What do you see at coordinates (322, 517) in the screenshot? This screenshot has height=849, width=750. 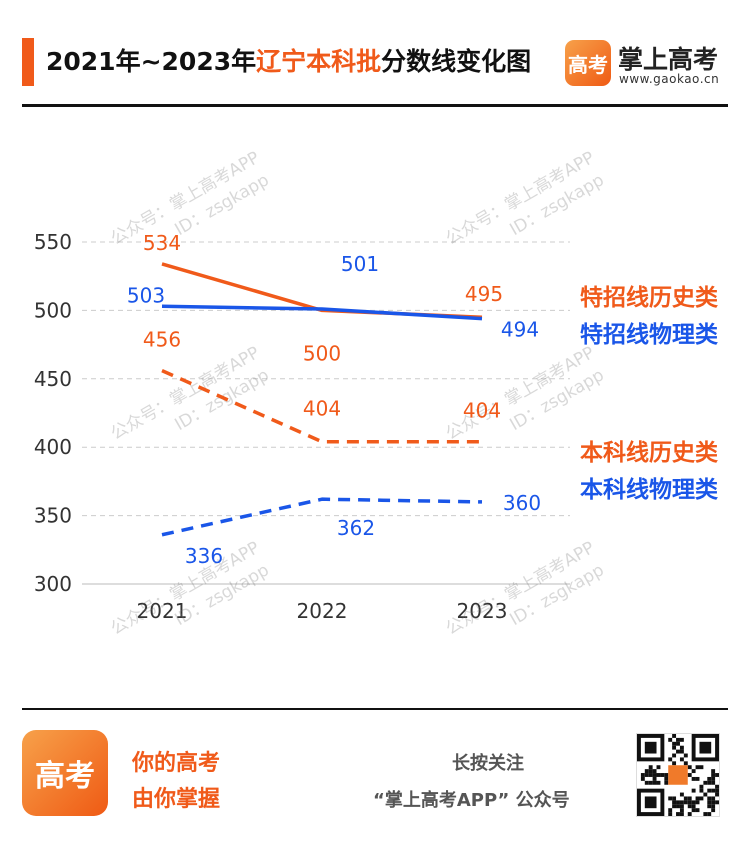 I see `series-line-本科线物理类` at bounding box center [322, 517].